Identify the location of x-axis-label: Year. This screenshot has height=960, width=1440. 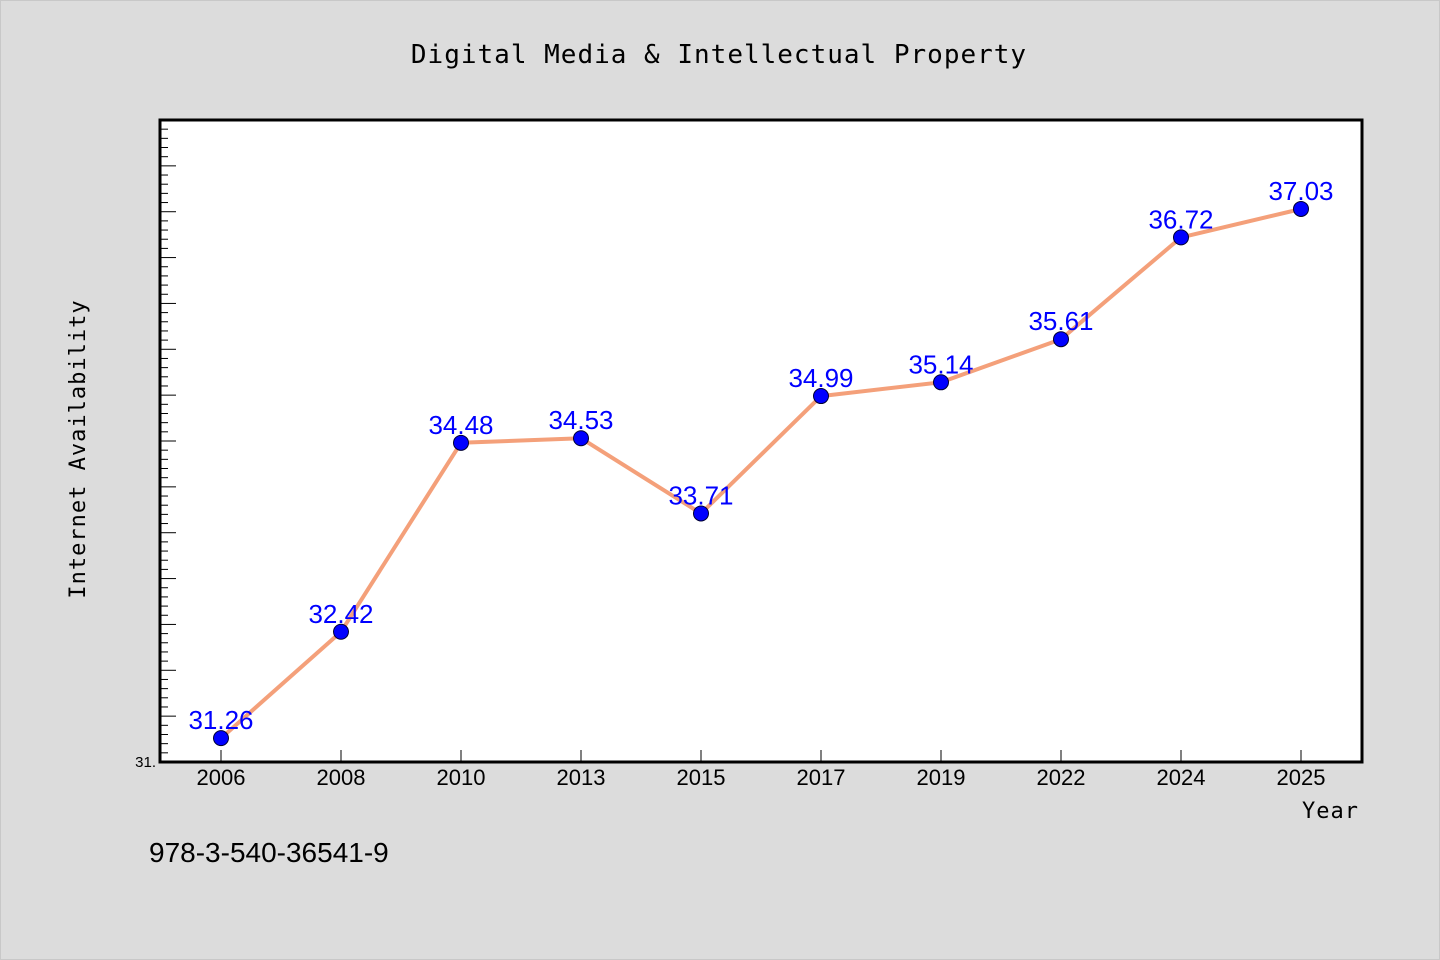
(1330, 811).